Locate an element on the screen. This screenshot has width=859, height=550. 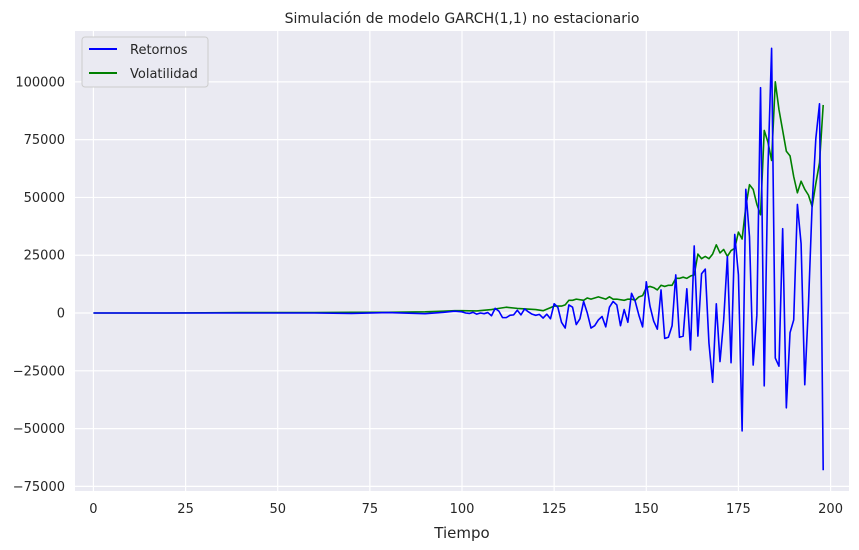
x-tick-label: 75 is located at coordinates (370, 509).